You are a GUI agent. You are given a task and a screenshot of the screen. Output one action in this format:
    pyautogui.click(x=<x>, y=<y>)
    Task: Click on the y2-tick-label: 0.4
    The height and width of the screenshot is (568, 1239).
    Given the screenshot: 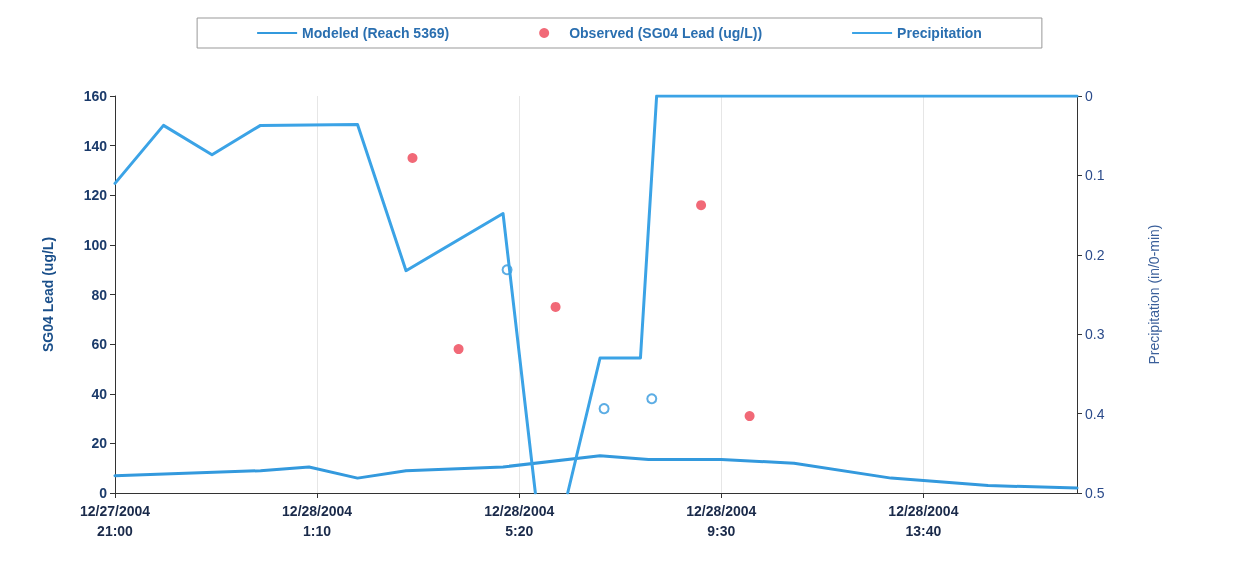 What is the action you would take?
    pyautogui.click(x=1095, y=413)
    